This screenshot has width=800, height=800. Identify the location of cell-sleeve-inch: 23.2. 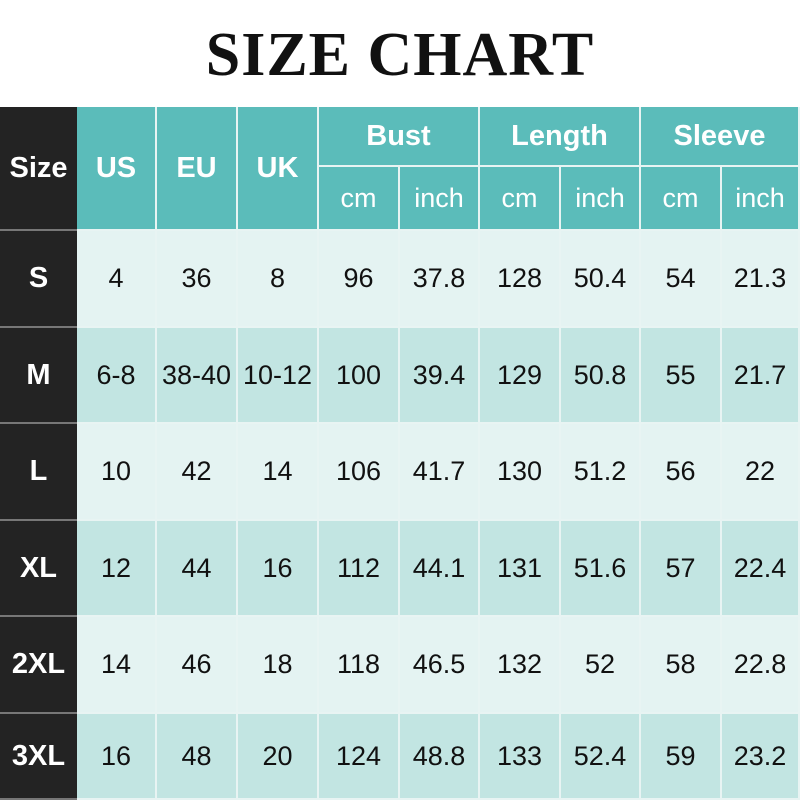
(761, 757).